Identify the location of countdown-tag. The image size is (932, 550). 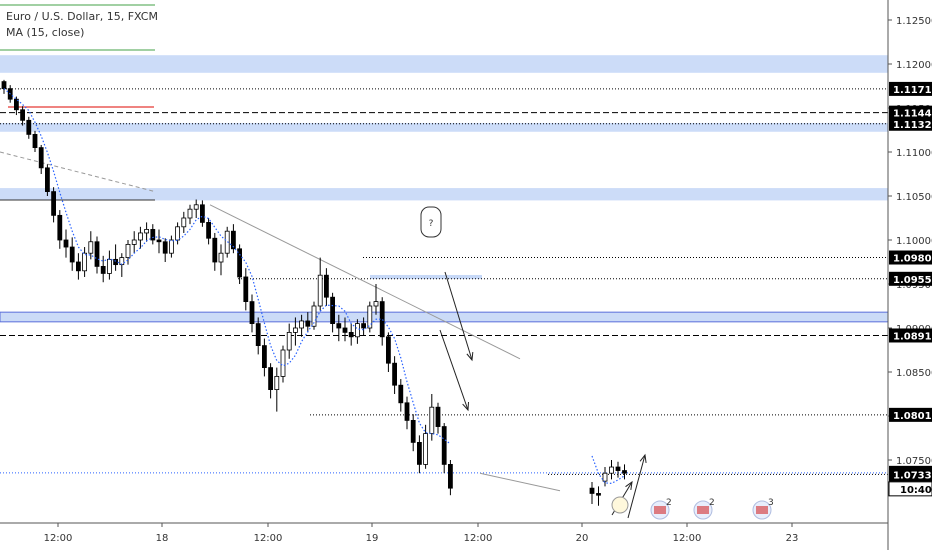
(910, 489).